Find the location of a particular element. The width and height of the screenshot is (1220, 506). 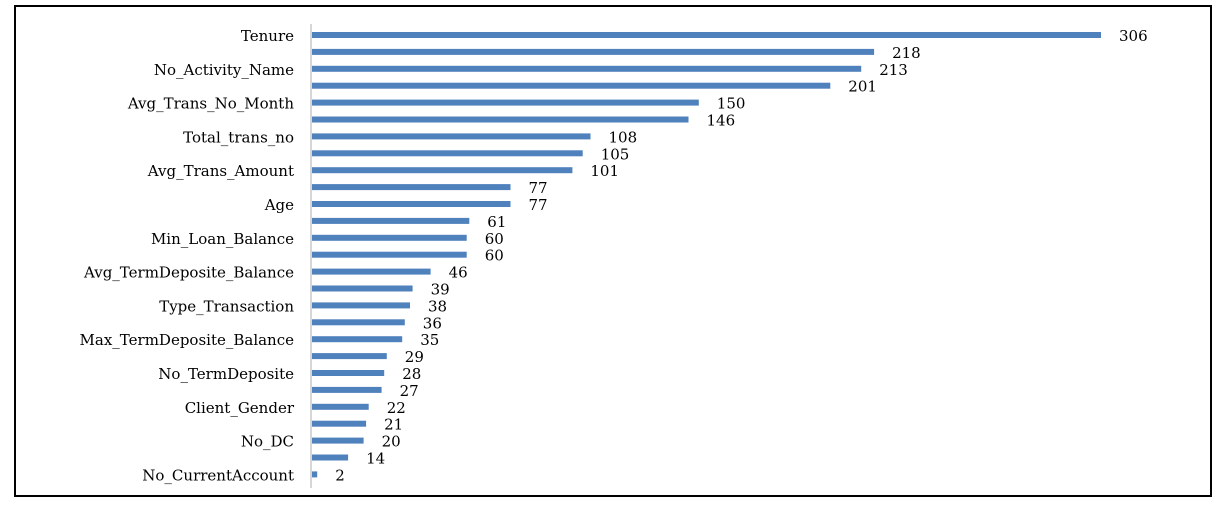

bar-value-label: 38 is located at coordinates (437, 306).